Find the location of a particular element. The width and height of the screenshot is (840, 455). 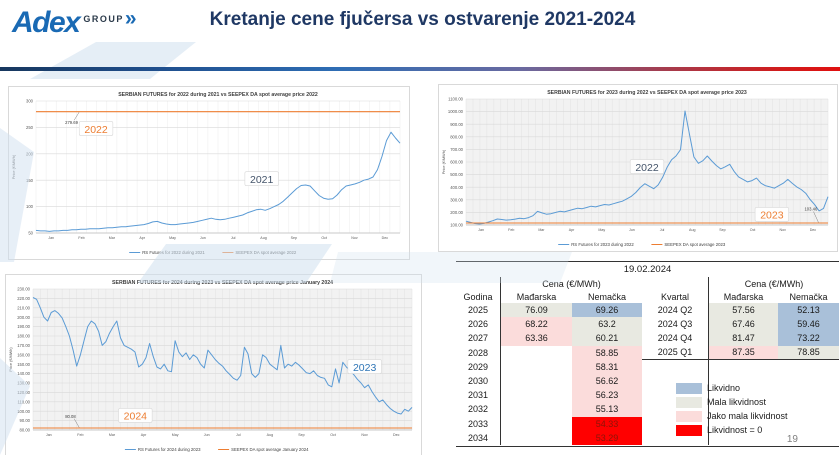

quarter-price-madjarska: 67.46 is located at coordinates (743, 324).